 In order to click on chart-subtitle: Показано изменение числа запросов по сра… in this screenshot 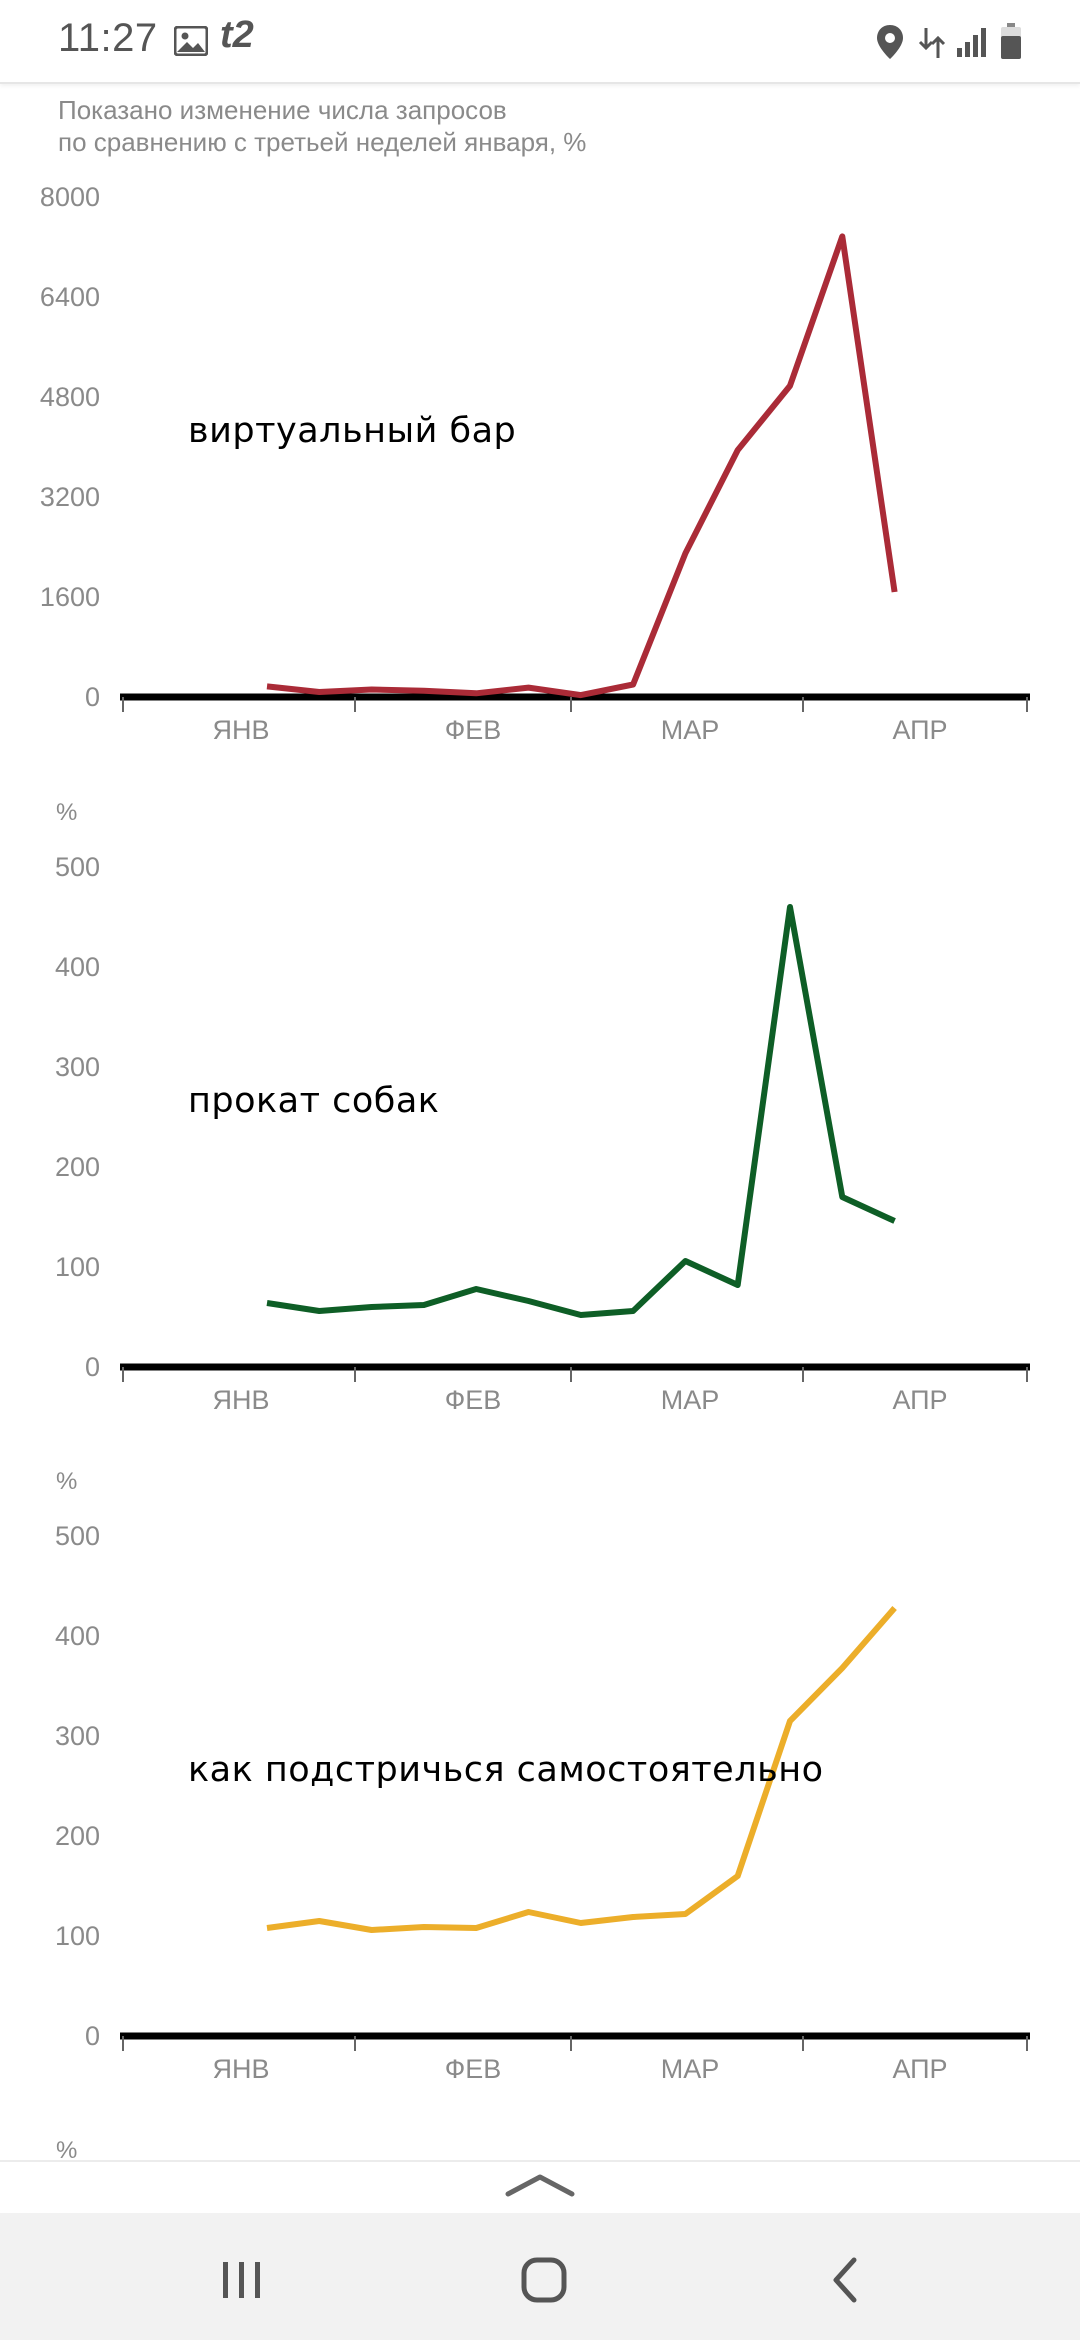, I will do `click(508, 126)`.